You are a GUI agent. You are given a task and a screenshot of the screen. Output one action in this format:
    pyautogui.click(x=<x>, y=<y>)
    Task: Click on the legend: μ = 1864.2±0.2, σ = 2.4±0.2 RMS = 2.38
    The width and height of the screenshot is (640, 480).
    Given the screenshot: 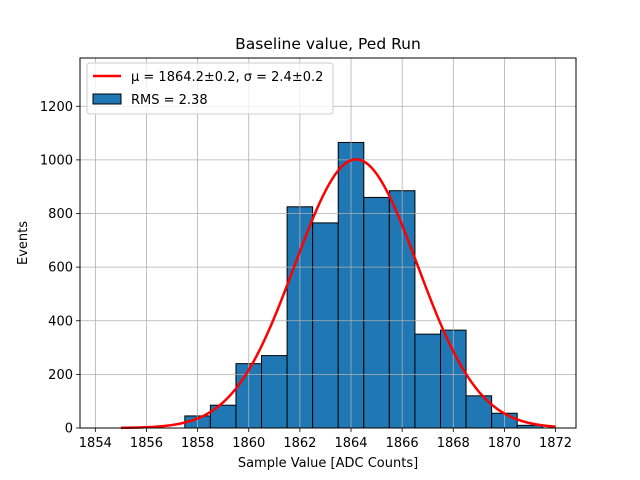 What is the action you would take?
    pyautogui.click(x=210, y=88)
    